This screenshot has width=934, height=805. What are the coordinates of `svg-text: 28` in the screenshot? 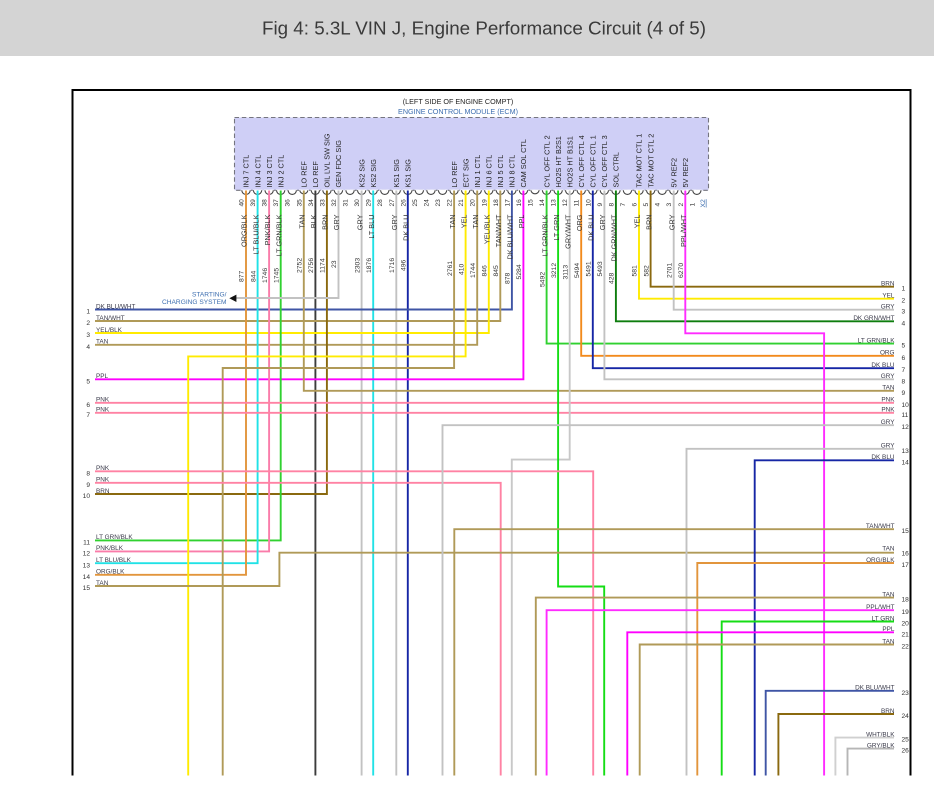 It's located at (380, 203).